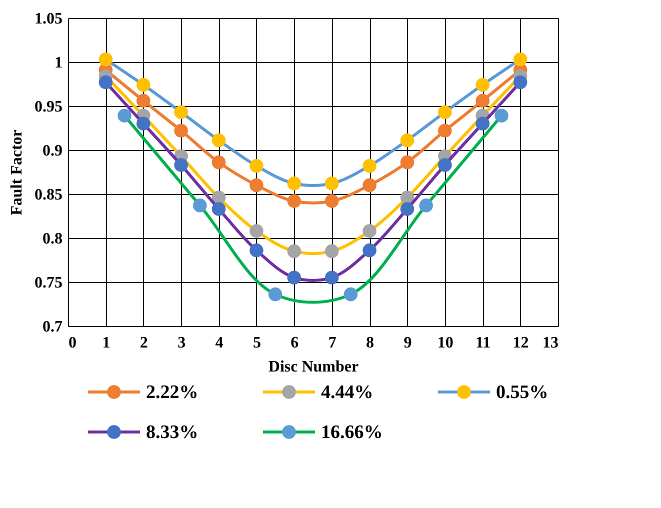 The height and width of the screenshot is (508, 661). Describe the element at coordinates (520, 343) in the screenshot. I see `x-tick-label: 12` at that location.